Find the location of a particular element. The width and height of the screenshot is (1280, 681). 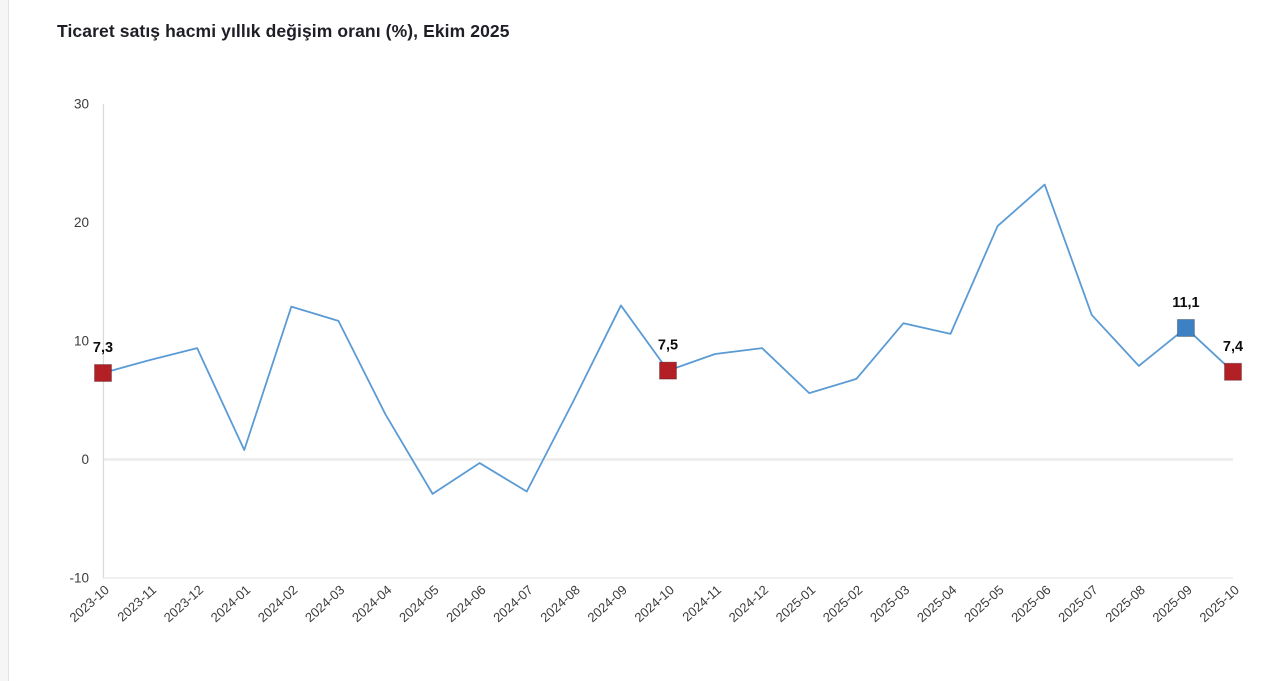

x-tick-label: 2024-10 is located at coordinates (654, 603).